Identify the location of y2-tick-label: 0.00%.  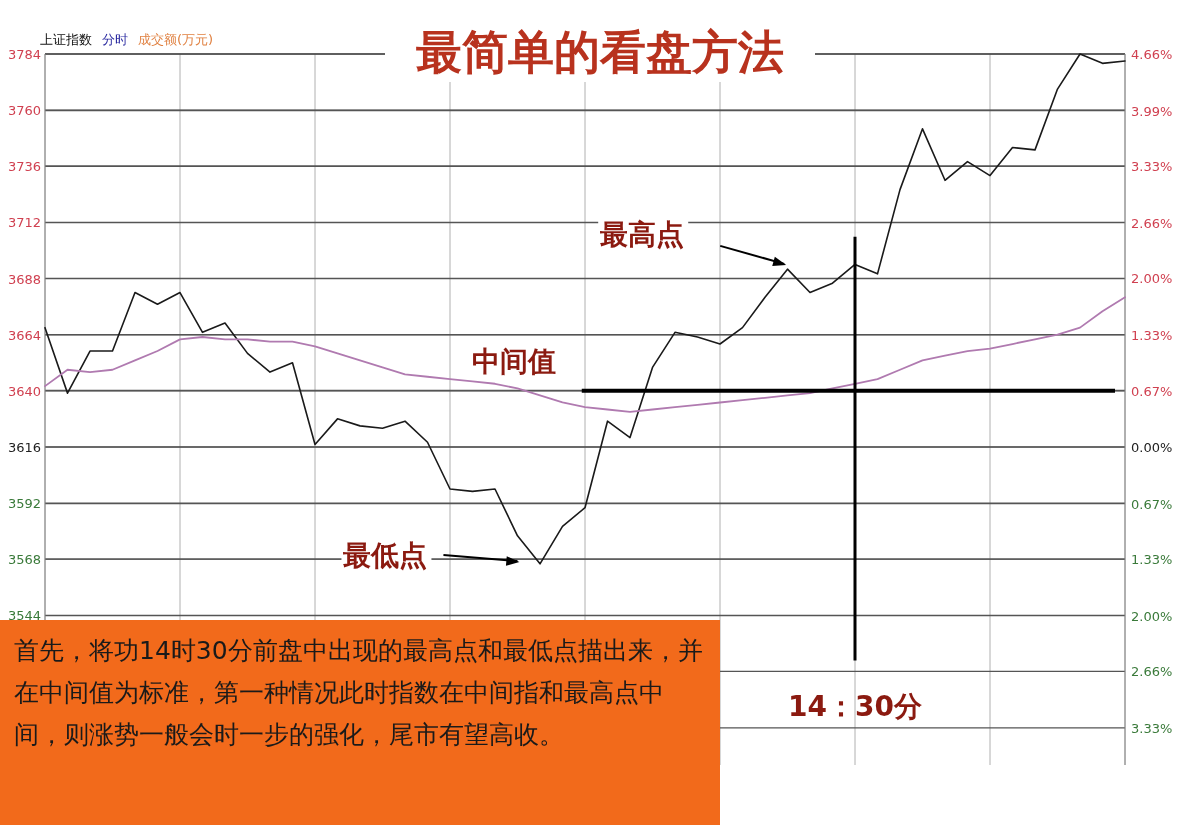
(1152, 448).